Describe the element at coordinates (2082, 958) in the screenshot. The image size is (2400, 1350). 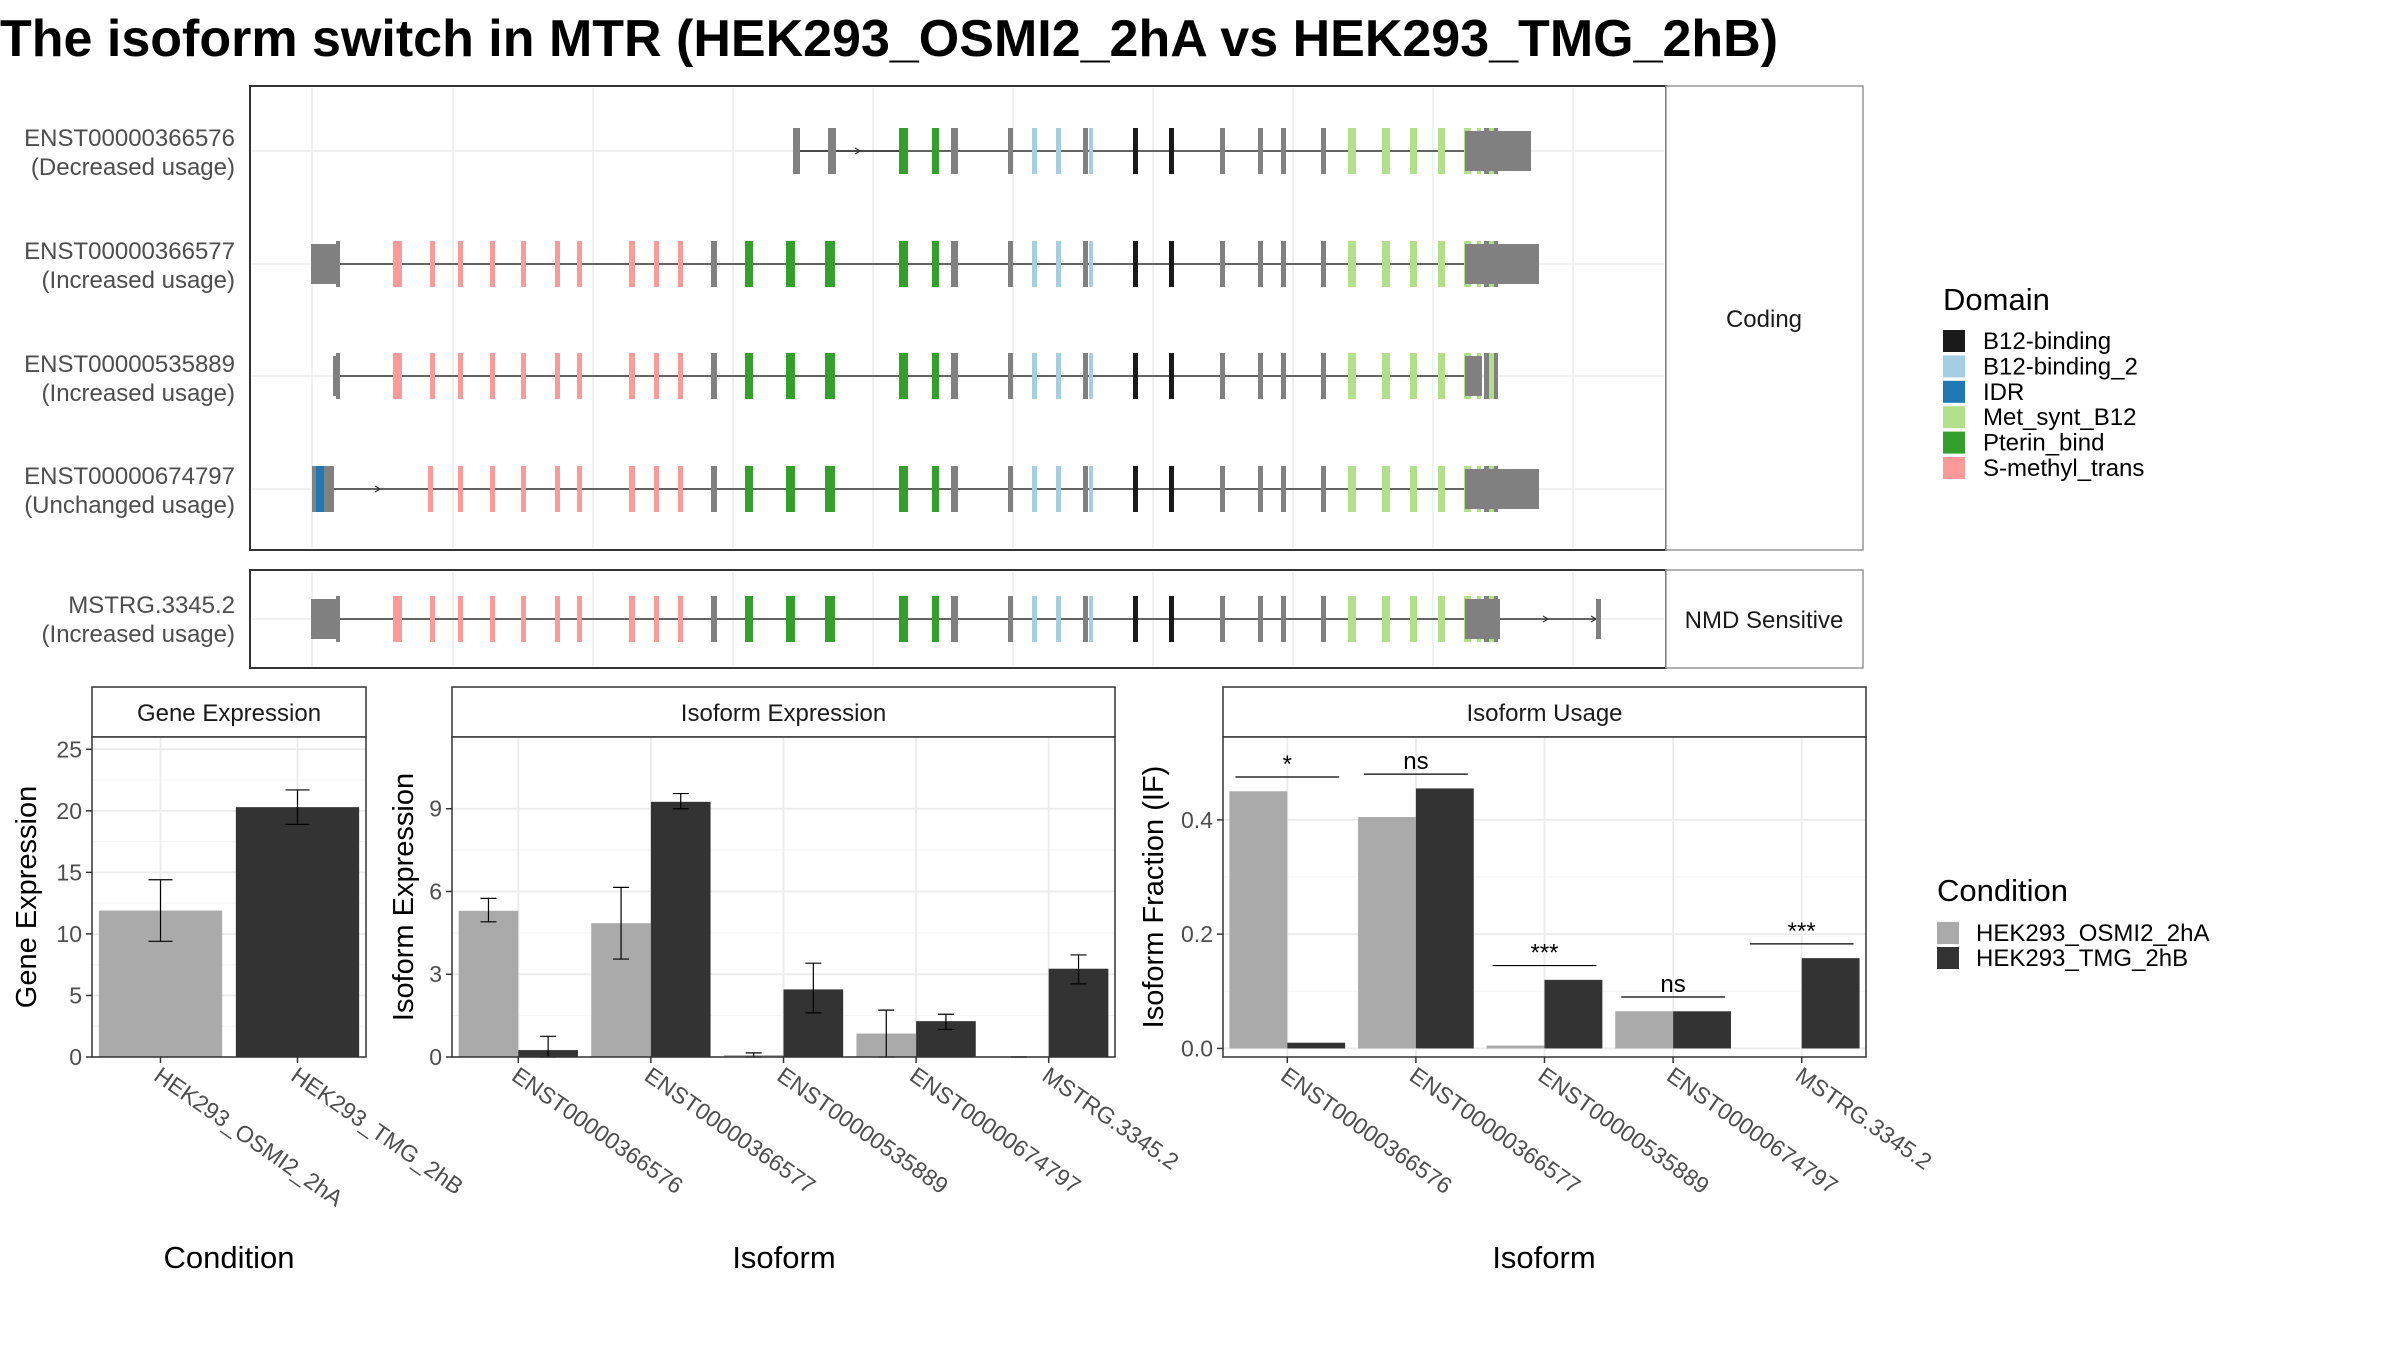
I see `legend-label: HEK293_TMG_2hB` at that location.